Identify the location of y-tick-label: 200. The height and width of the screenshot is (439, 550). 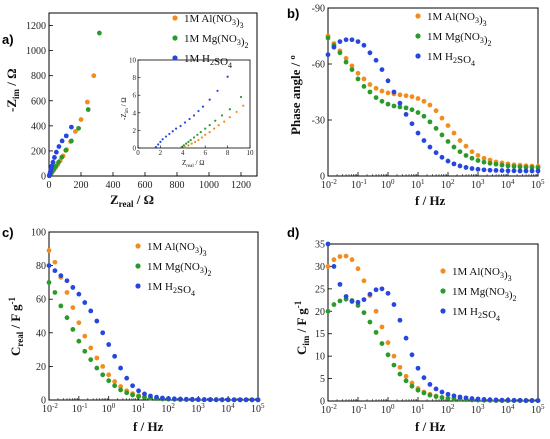
(38, 151).